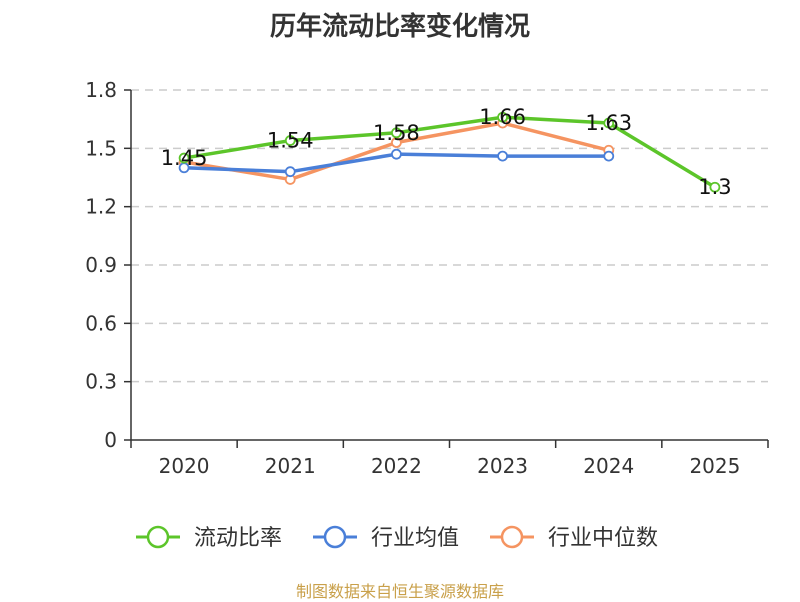  I want to click on legend: 流动比率 行业均值 行业中位数, so click(397, 538).